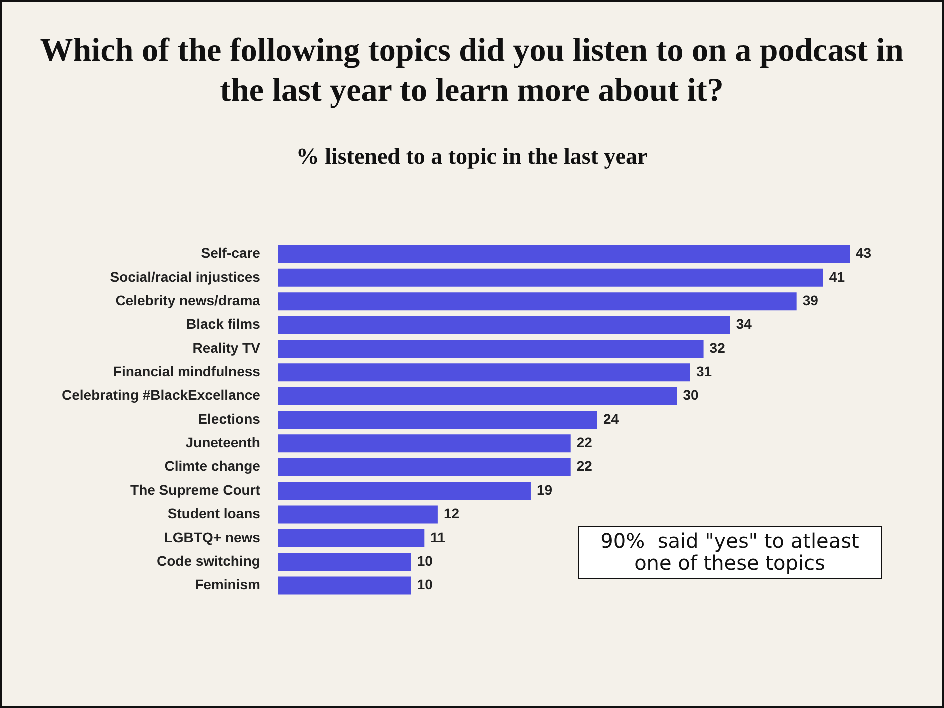 The height and width of the screenshot is (708, 944). Describe the element at coordinates (718, 348) in the screenshot. I see `data-label: 32` at that location.